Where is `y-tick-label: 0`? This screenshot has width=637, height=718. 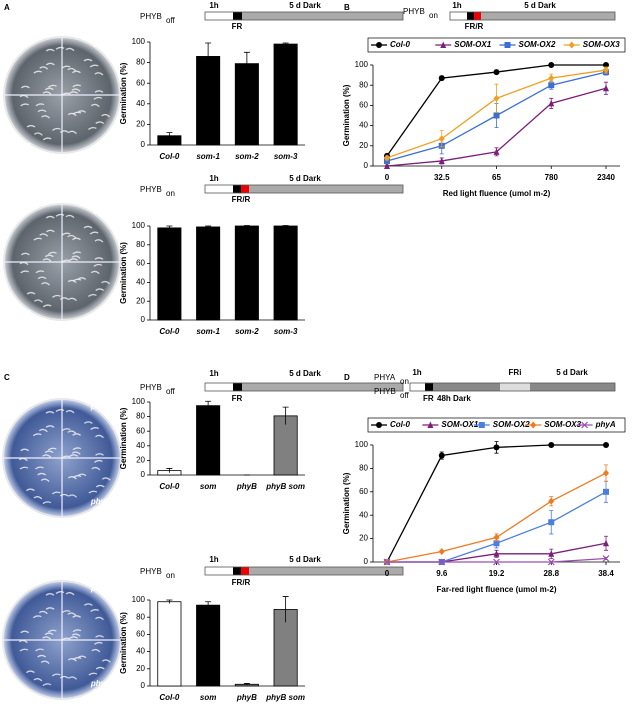
y-tick-label: 0 is located at coordinates (143, 685).